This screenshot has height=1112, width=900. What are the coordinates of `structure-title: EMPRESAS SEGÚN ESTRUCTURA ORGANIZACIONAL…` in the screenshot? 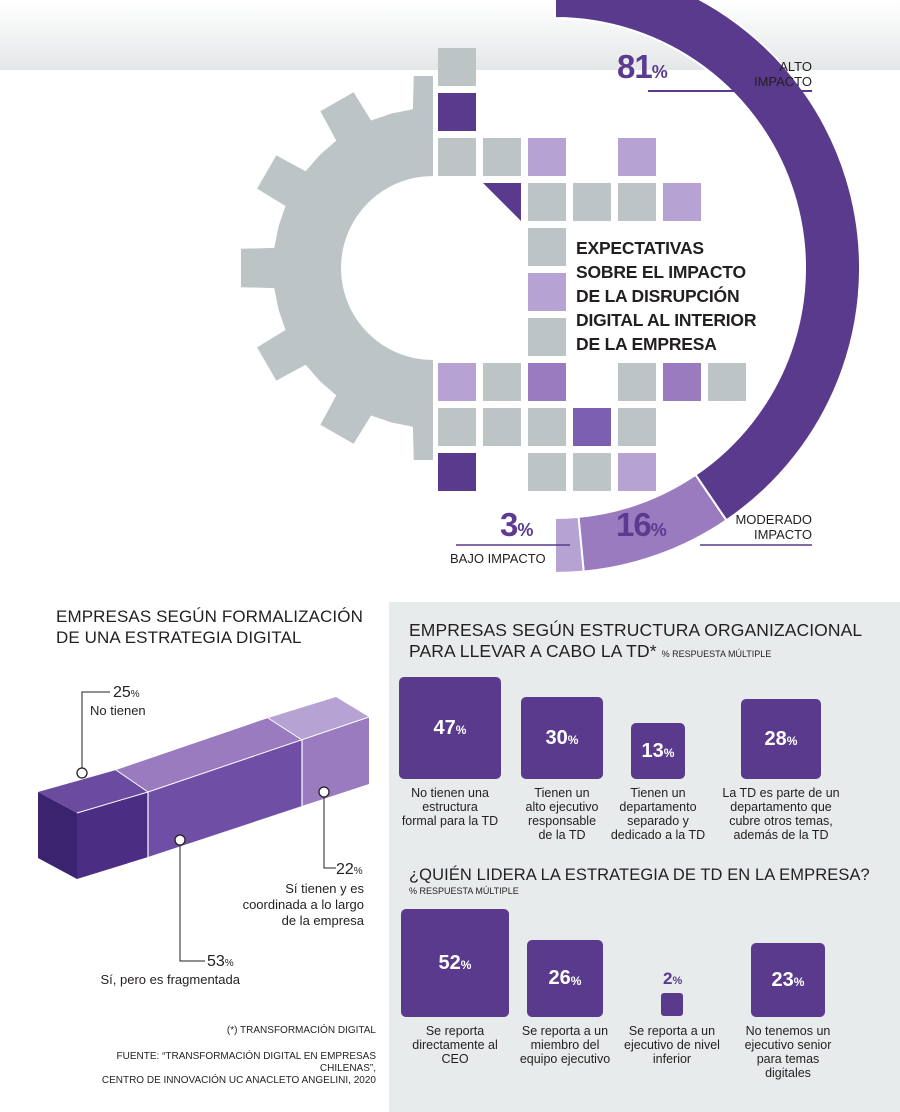 It's located at (636, 640).